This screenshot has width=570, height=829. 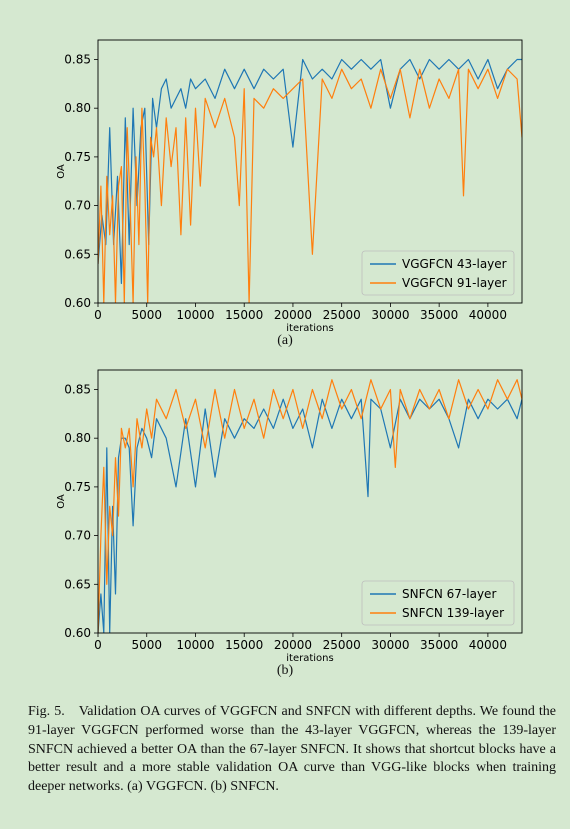 What do you see at coordinates (285, 340) in the screenshot?
I see `subfigure-label-a: (a)` at bounding box center [285, 340].